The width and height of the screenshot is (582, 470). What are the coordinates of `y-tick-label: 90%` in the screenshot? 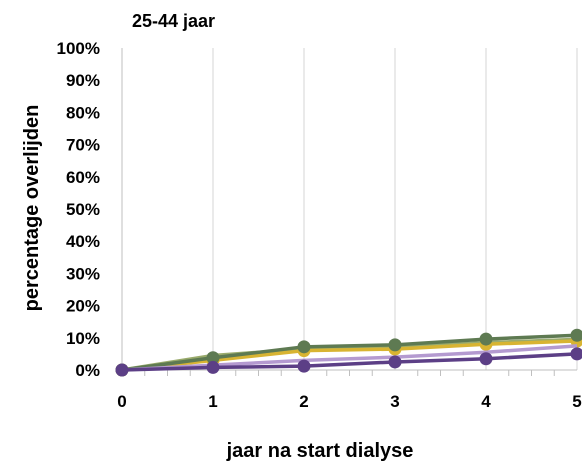 It's located at (83, 80).